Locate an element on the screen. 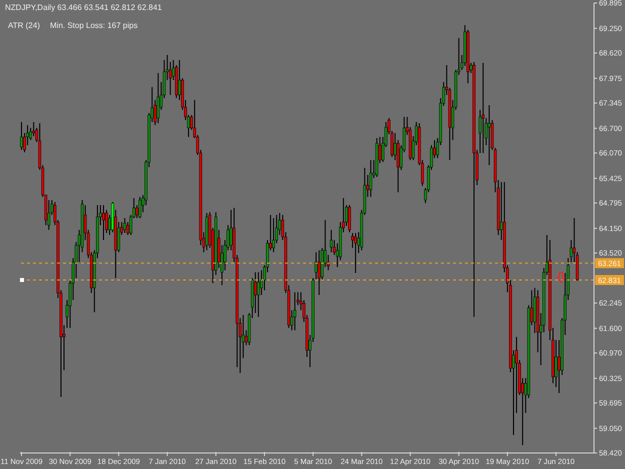 The width and height of the screenshot is (625, 469). annotation: ATR (24) is located at coordinates (24, 26).